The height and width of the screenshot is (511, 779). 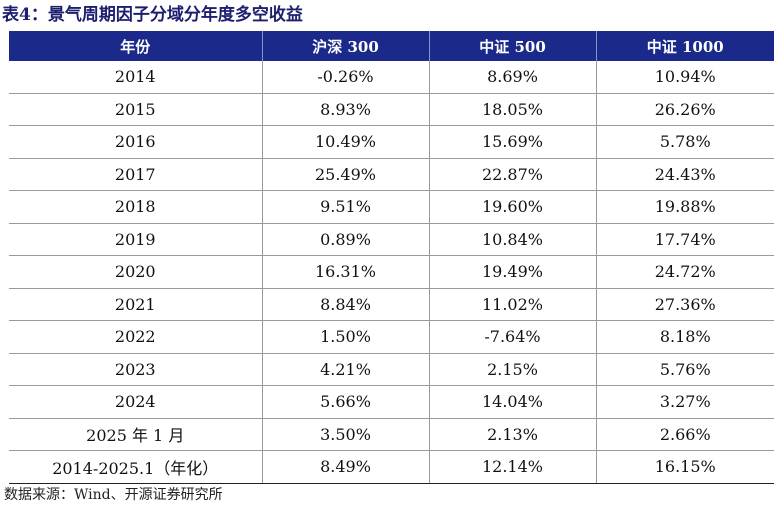 I want to click on cell-csi300: 8.84%, so click(x=346, y=304).